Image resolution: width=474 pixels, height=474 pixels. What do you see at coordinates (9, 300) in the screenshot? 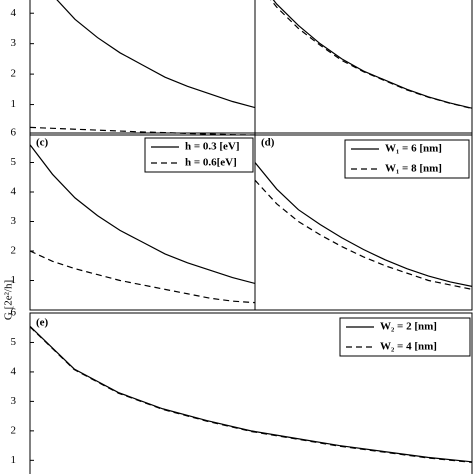
I see `y-axis-label: G [2e²/h]` at bounding box center [9, 300].